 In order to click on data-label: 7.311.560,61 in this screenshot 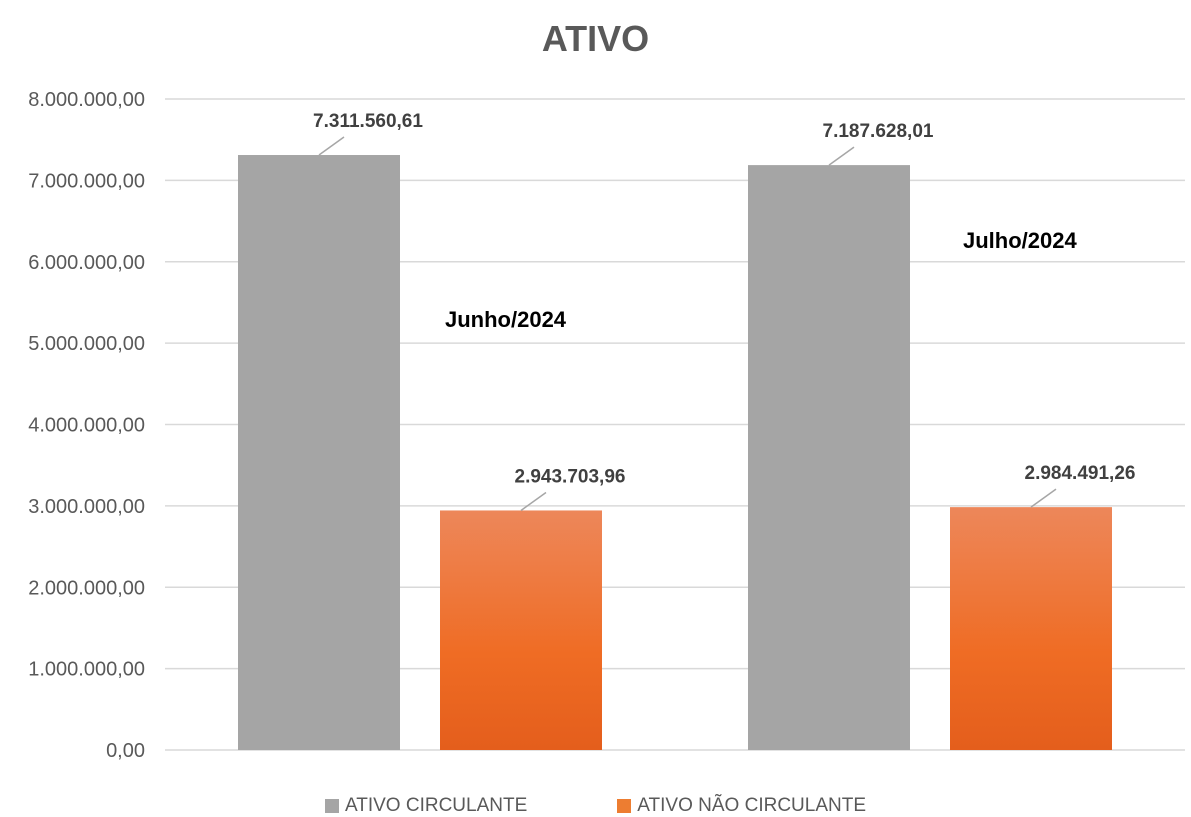, I will do `click(368, 121)`.